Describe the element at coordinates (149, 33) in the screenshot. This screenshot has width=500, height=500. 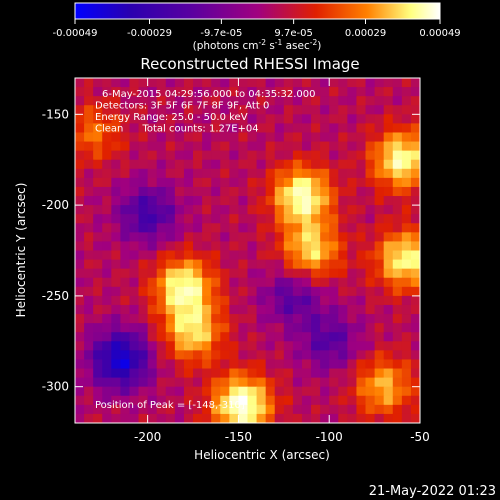
I see `colorbar-tick-label: -0.00029` at that location.